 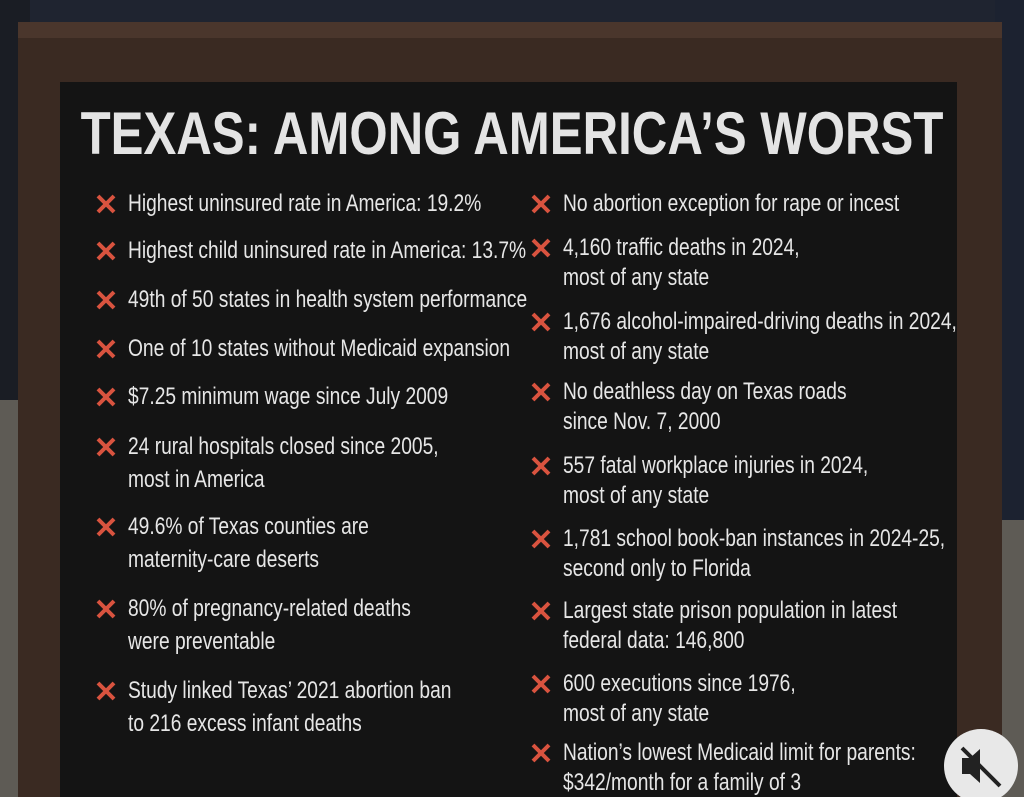 What do you see at coordinates (654, 640) in the screenshot?
I see `item-text: federal data: 146,800` at bounding box center [654, 640].